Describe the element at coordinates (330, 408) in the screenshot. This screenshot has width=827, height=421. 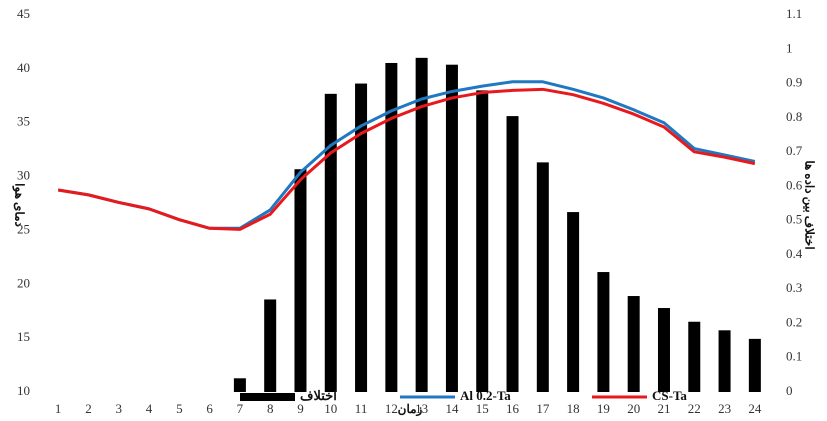
I see `x-tick-label: 10` at that location.